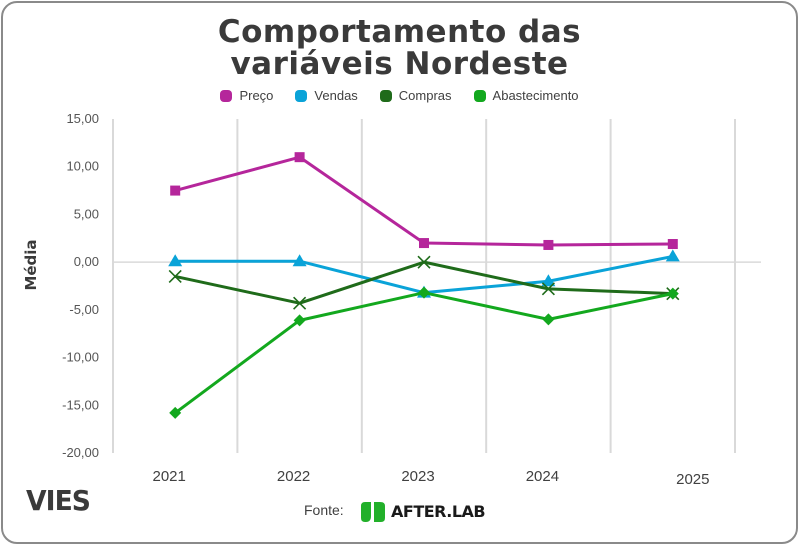 The height and width of the screenshot is (544, 799). I want to click on y-axis-label: Média, so click(31, 264).